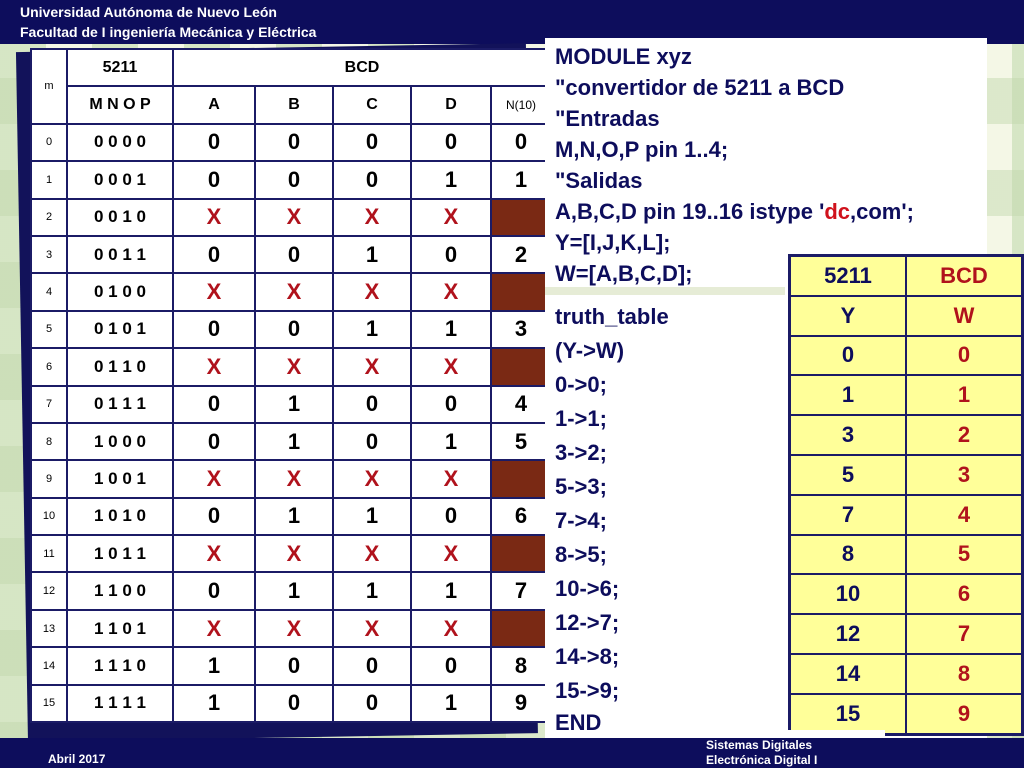  I want to click on code-line: "convertidor de 5211 a BCD, so click(700, 87).